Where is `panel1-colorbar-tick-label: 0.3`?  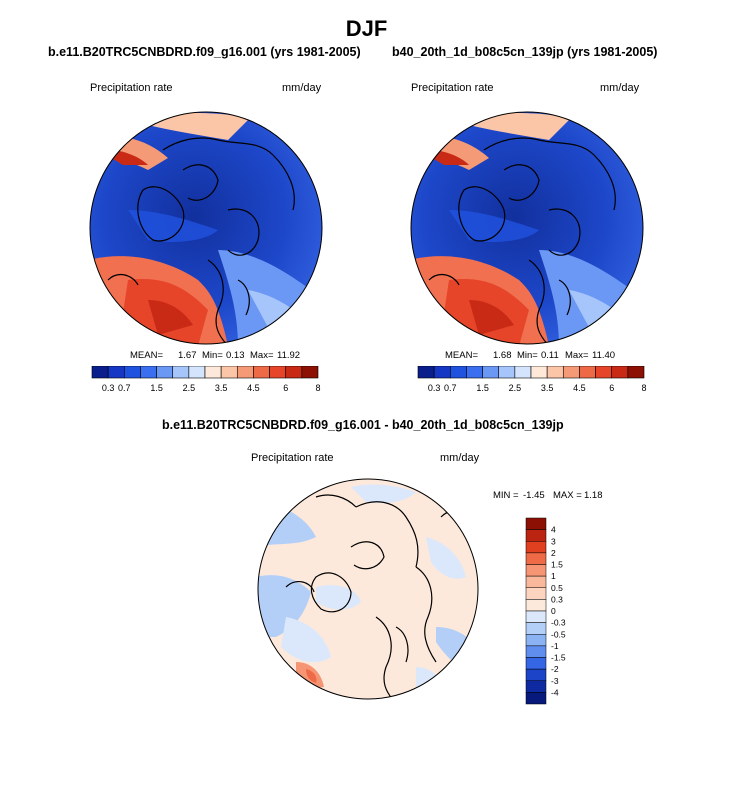 panel1-colorbar-tick-label: 0.3 is located at coordinates (108, 388).